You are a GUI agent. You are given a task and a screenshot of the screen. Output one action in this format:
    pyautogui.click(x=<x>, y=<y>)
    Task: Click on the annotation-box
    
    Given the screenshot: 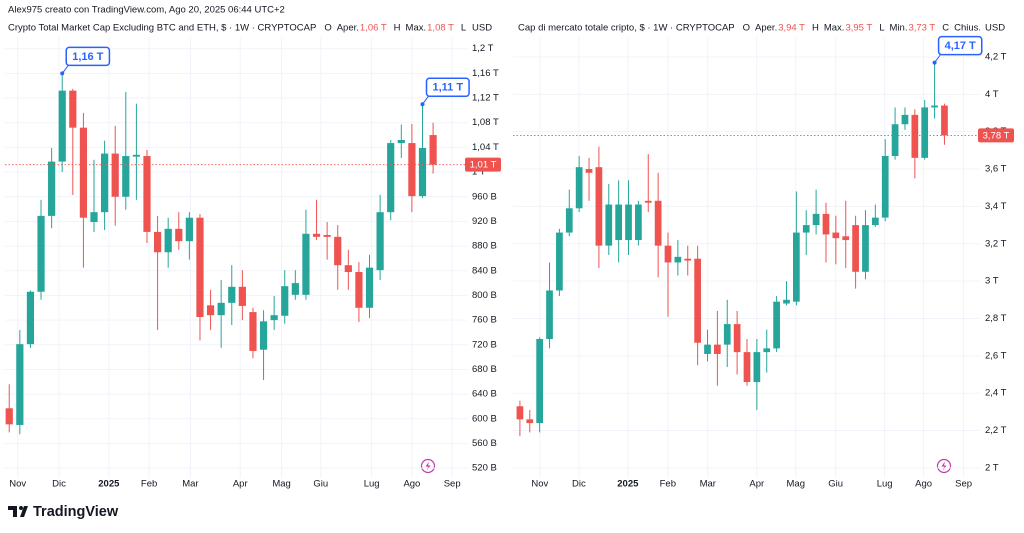 What is the action you would take?
    pyautogui.click(x=88, y=56)
    